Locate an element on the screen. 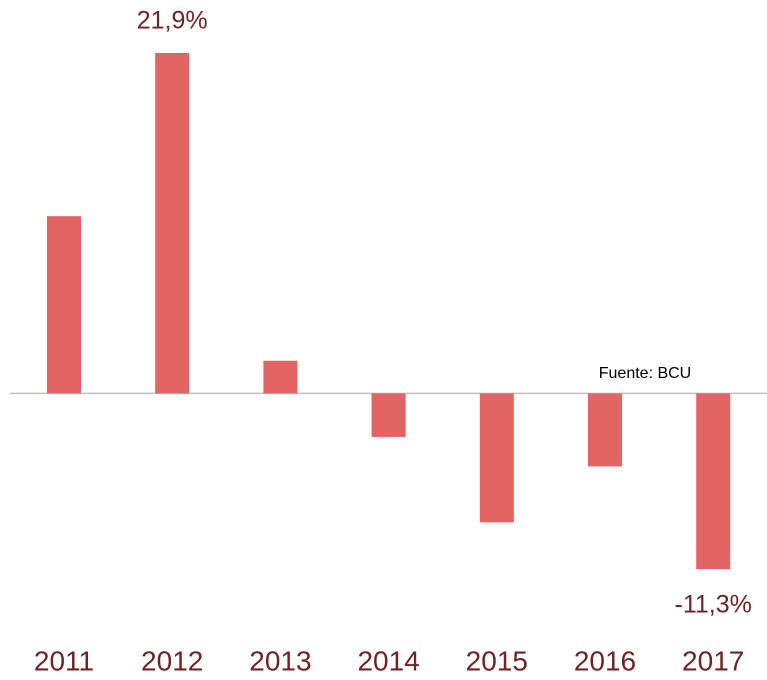 This screenshot has height=680, width=767. data-label: -11,3% is located at coordinates (713, 605).